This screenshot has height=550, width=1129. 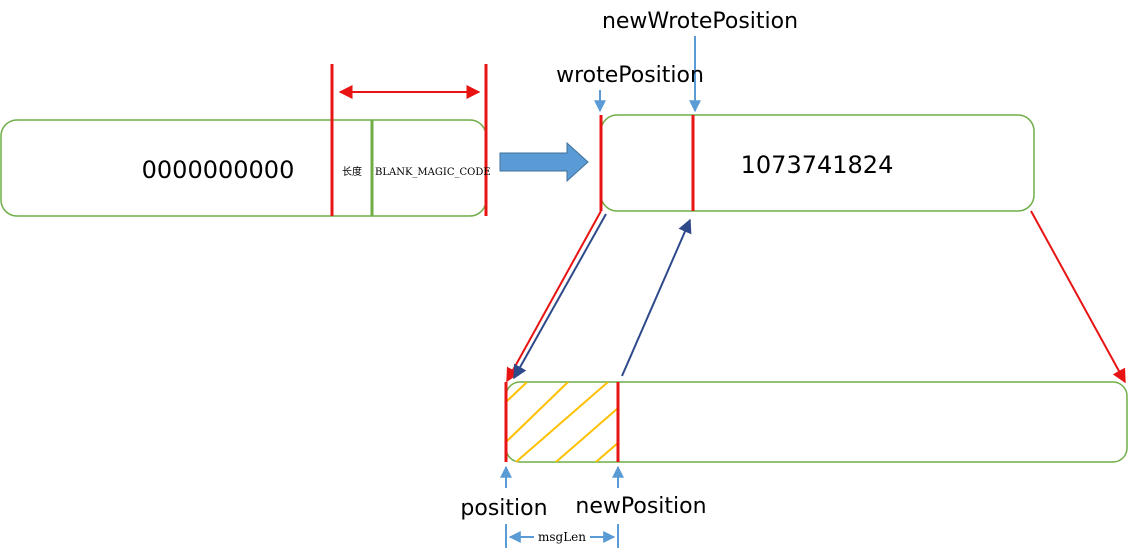 I want to click on new-position-label: newPosition, so click(x=640, y=506).